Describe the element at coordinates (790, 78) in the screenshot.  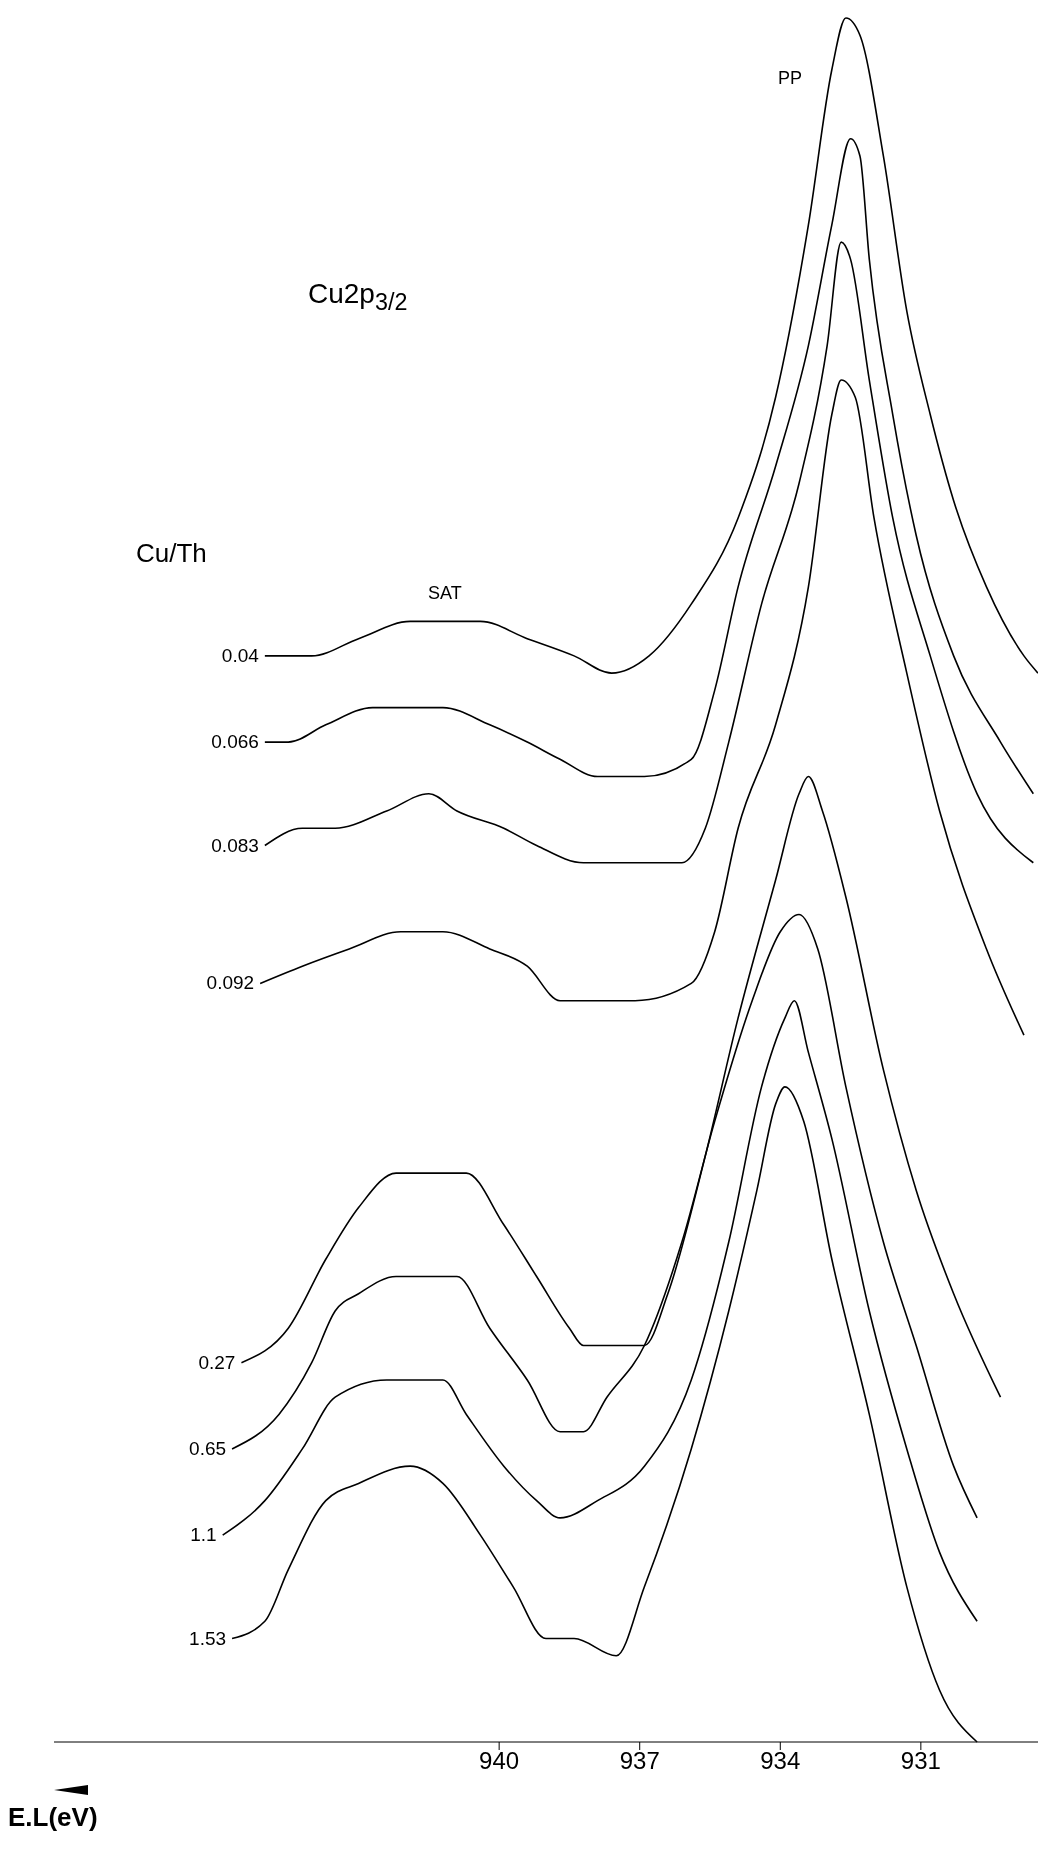
I see `annotation: PP` at that location.